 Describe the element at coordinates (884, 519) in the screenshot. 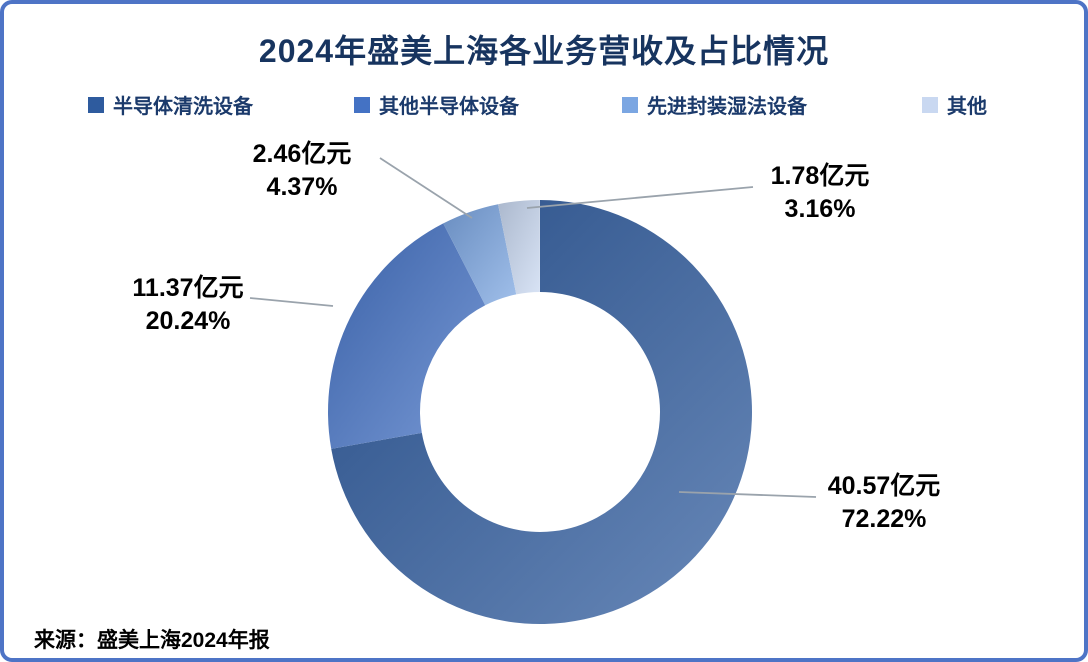

I see `callout-percent: 72.22%` at that location.